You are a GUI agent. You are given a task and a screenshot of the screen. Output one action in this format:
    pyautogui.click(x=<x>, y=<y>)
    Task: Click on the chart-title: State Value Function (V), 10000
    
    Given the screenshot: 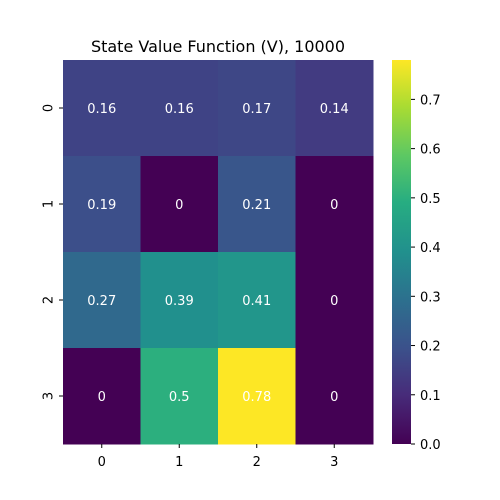 What is the action you would take?
    pyautogui.click(x=218, y=46)
    